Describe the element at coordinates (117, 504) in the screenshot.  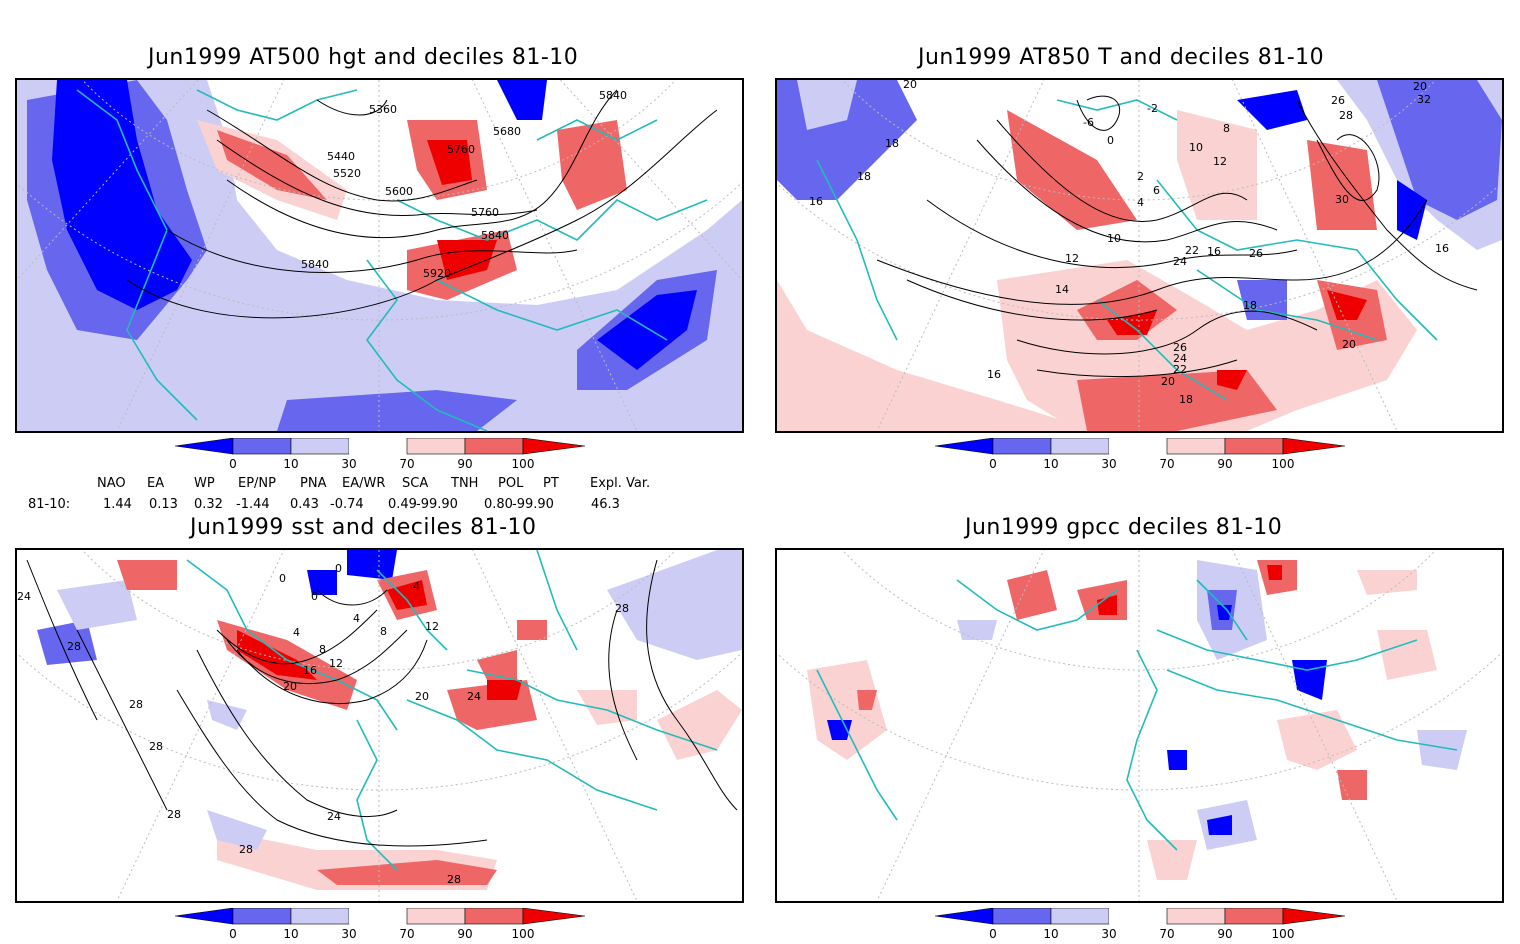
I see `index-value-nao: 1.44` at that location.